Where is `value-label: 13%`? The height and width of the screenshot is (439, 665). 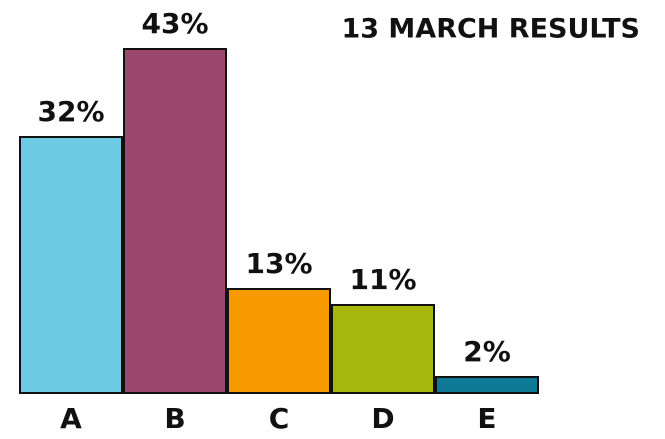
value-label: 13% is located at coordinates (278, 263).